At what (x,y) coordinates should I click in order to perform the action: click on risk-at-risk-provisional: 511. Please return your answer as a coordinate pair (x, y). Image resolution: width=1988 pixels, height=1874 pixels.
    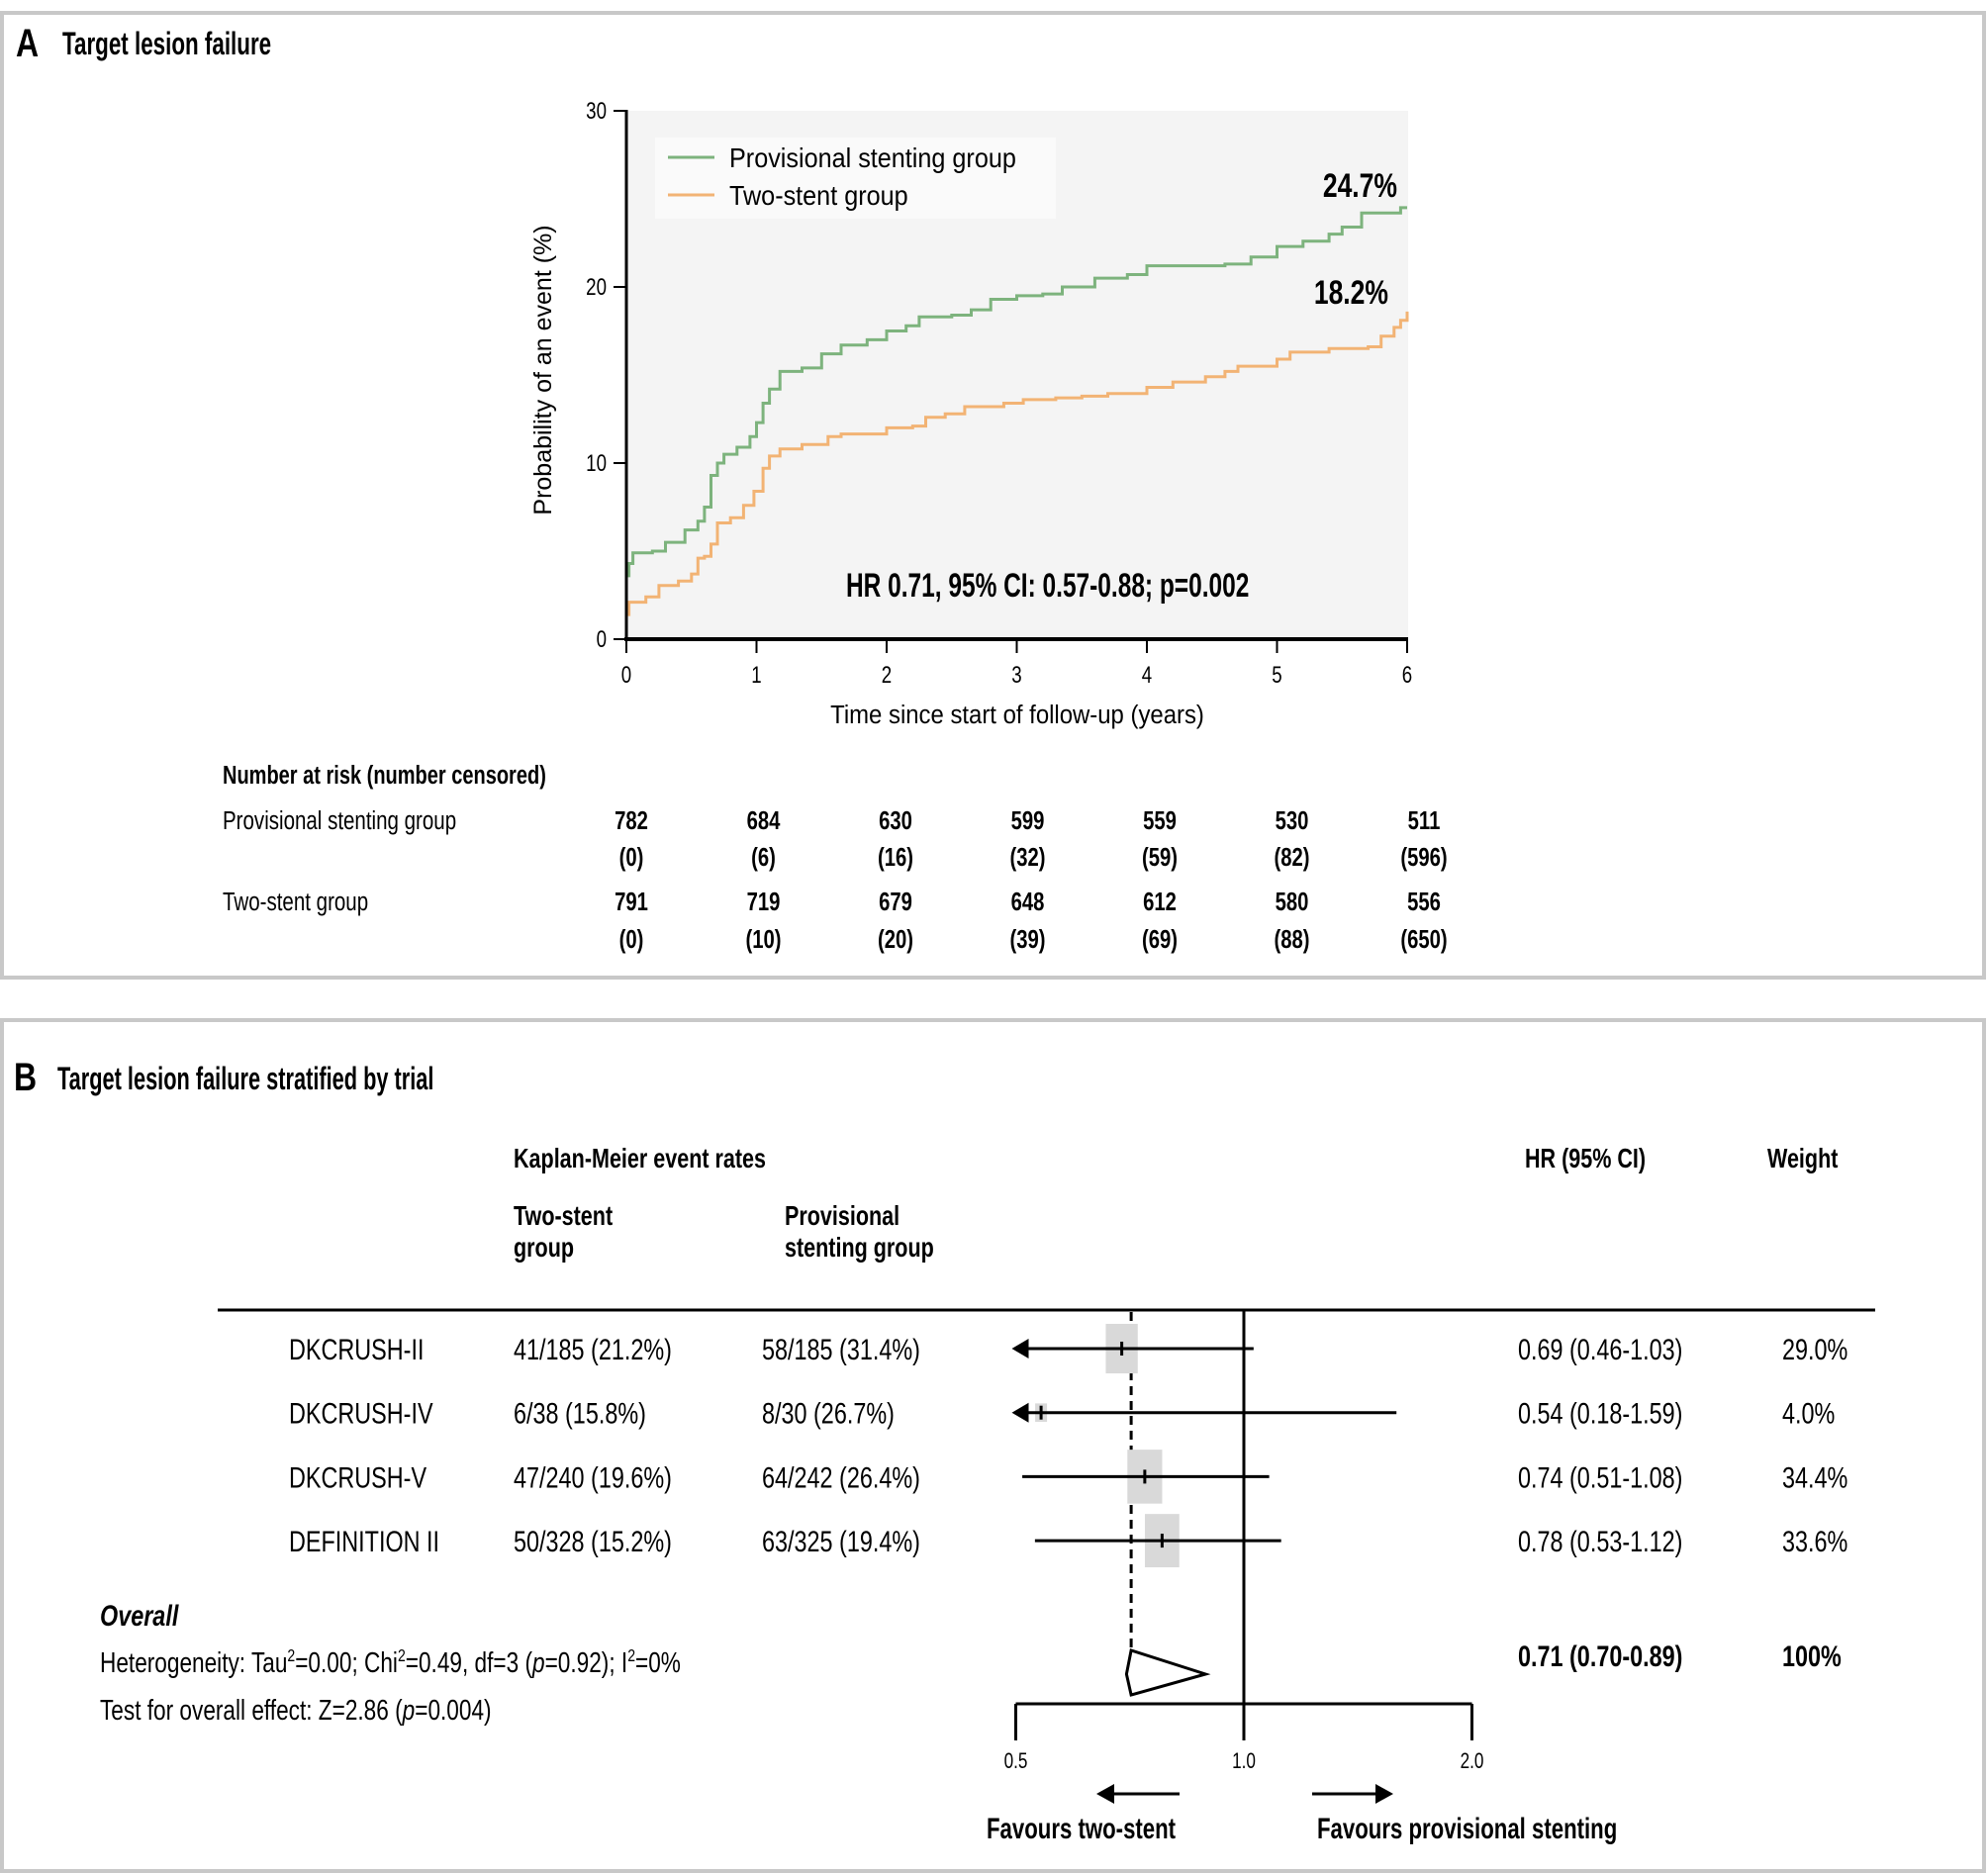
    Looking at the image, I should click on (1425, 821).